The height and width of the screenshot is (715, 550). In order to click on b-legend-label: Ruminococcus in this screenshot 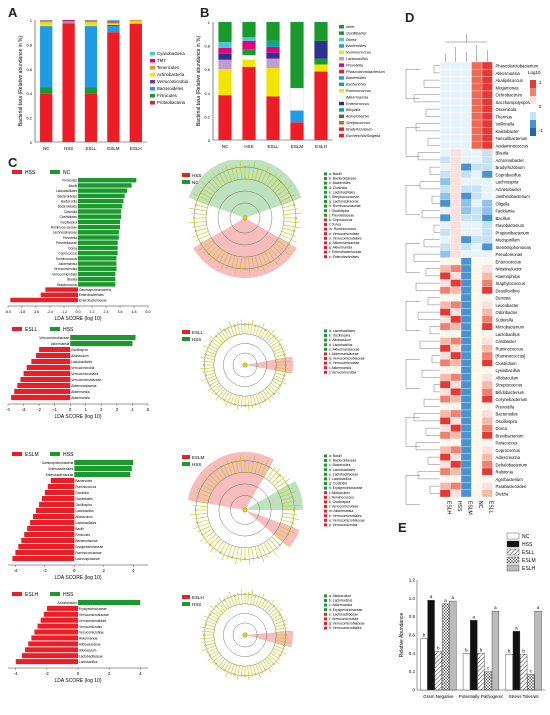, I will do `click(358, 53)`.